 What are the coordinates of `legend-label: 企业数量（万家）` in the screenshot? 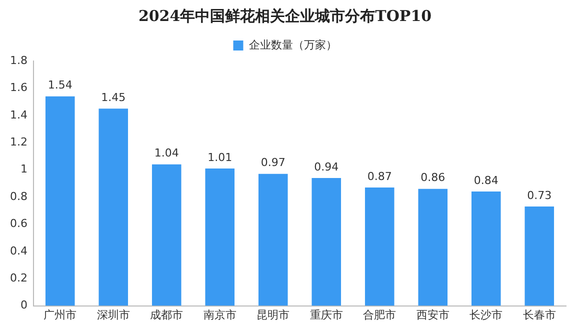 It's located at (292, 45).